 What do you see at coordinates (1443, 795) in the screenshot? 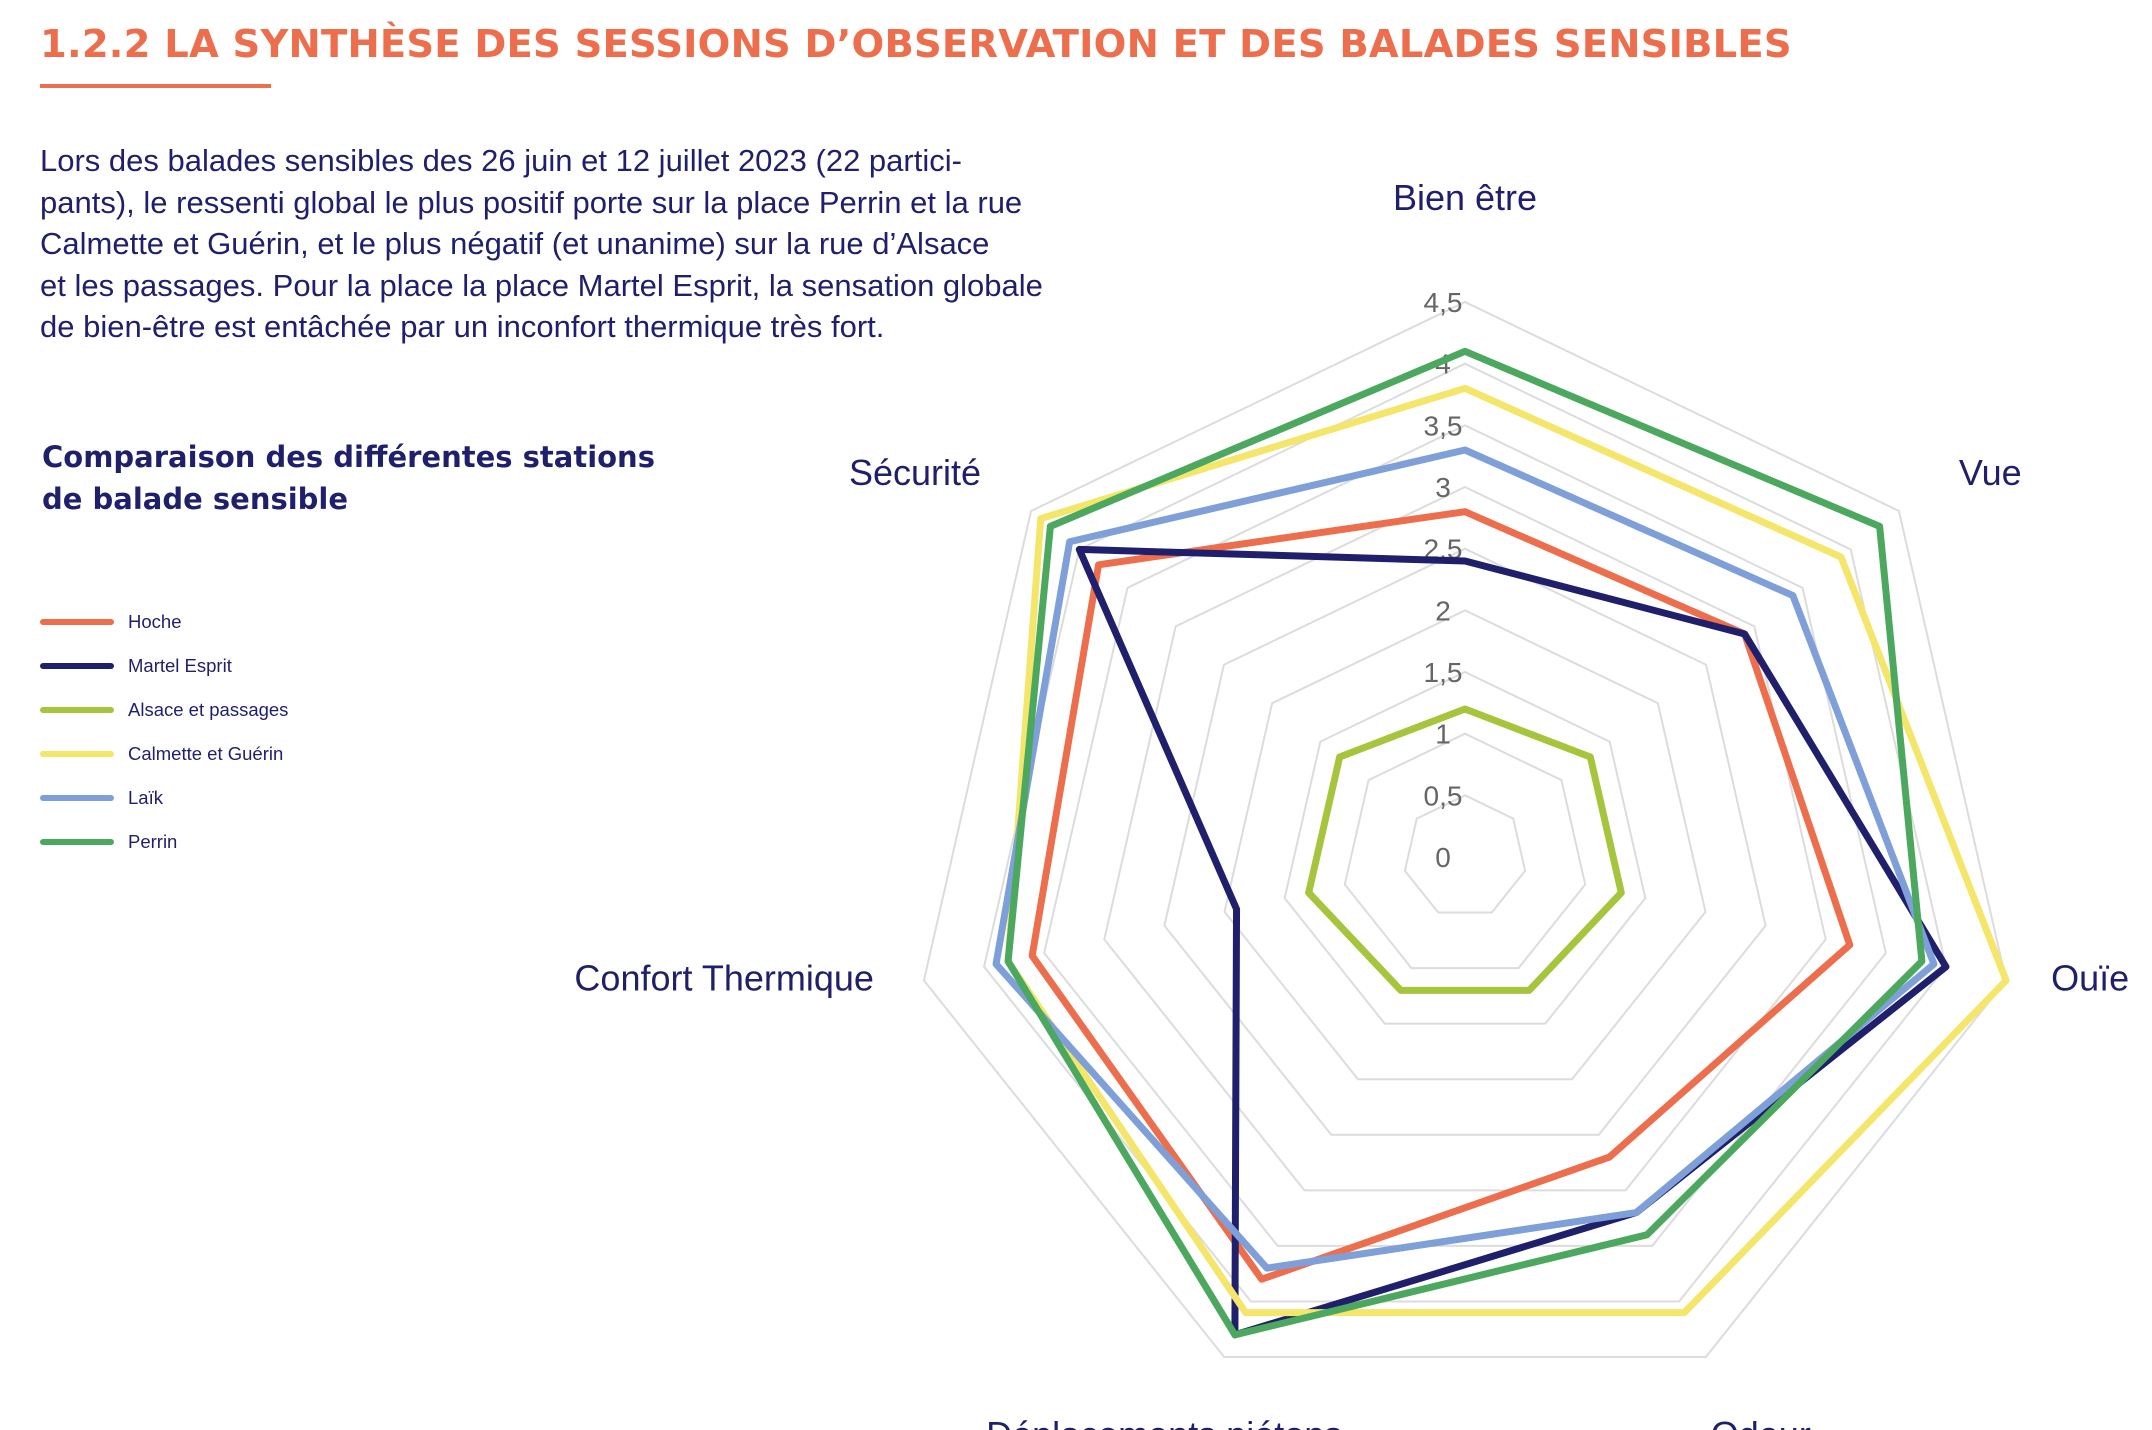
I see `tick-label: 0,5` at bounding box center [1443, 795].